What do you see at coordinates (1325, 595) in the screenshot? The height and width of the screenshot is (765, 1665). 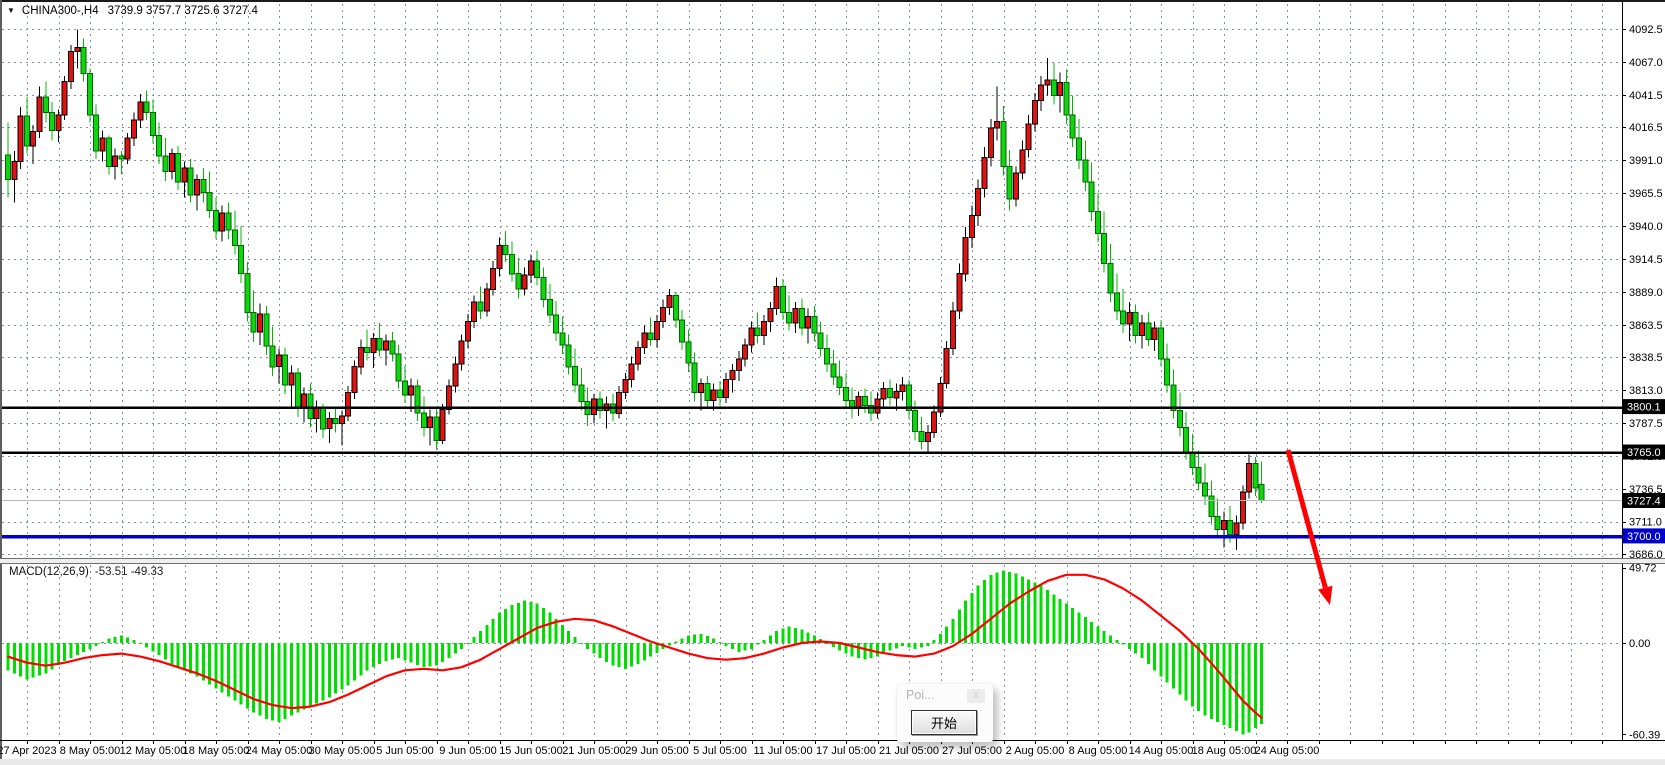 I see `trend-arrow-head` at bounding box center [1325, 595].